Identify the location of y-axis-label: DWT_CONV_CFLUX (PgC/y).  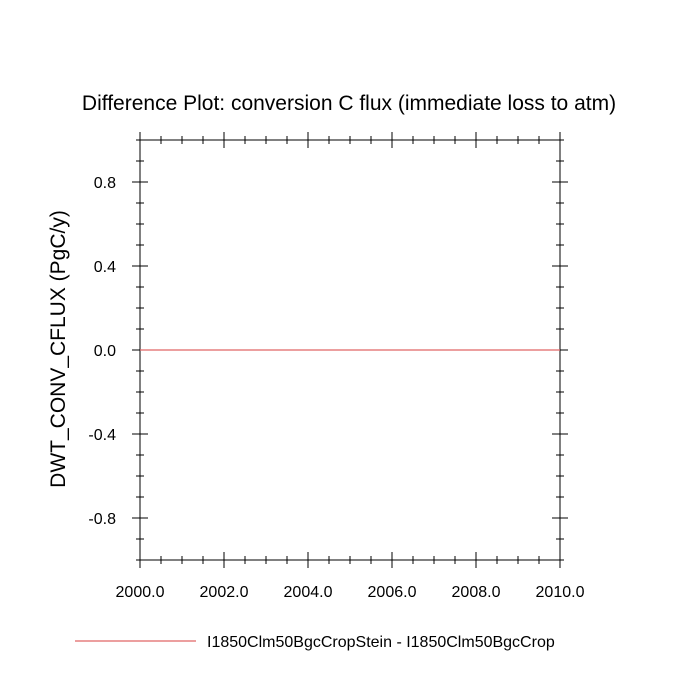
(58, 349).